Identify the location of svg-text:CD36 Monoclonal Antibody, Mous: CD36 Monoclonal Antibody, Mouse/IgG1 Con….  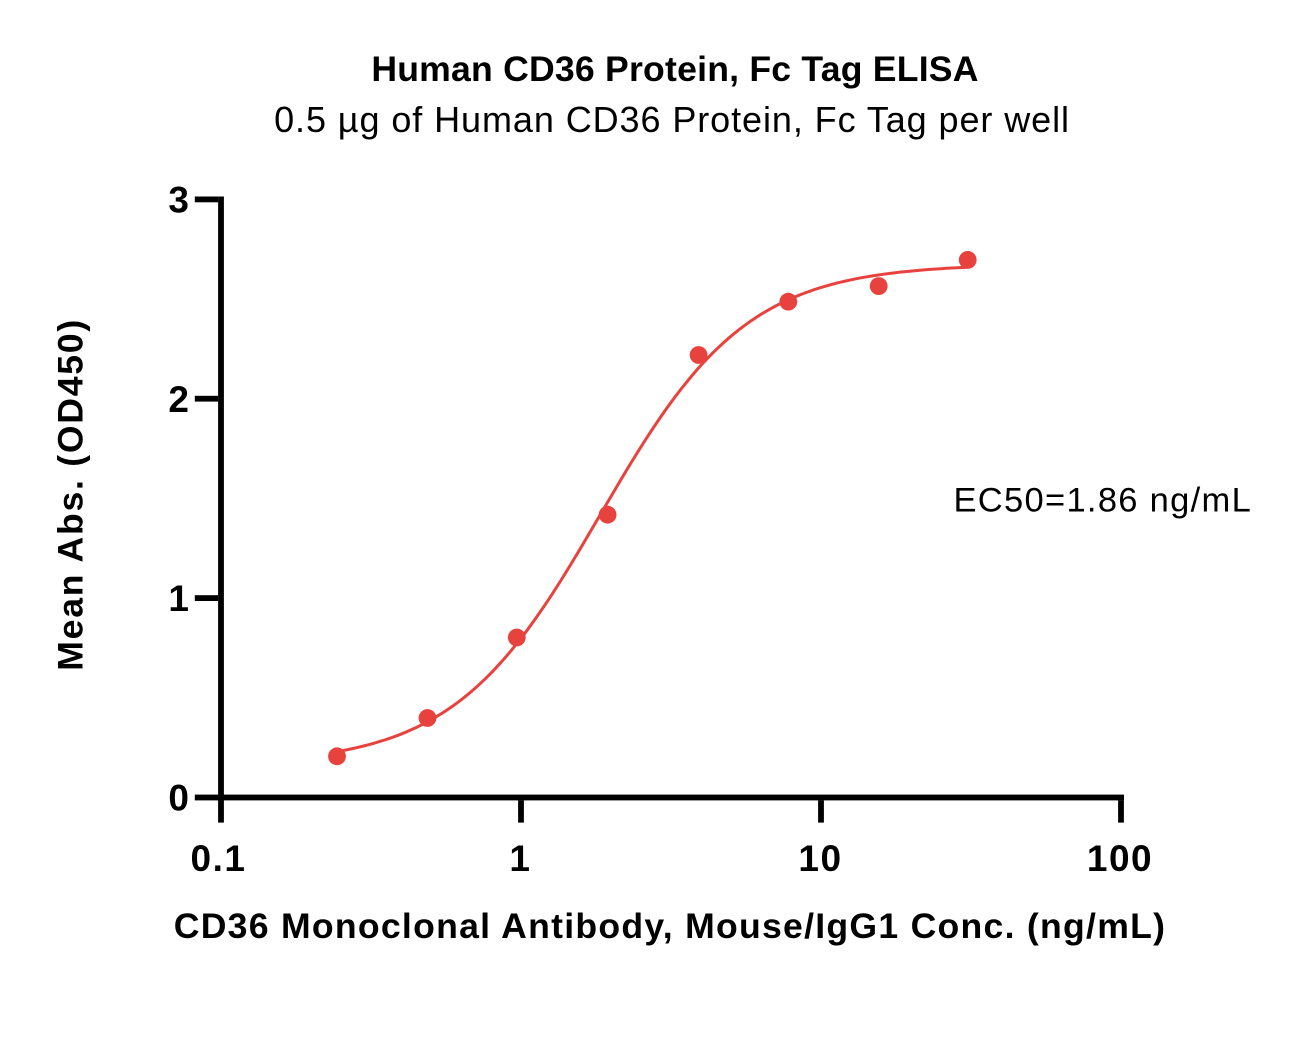
(670, 926).